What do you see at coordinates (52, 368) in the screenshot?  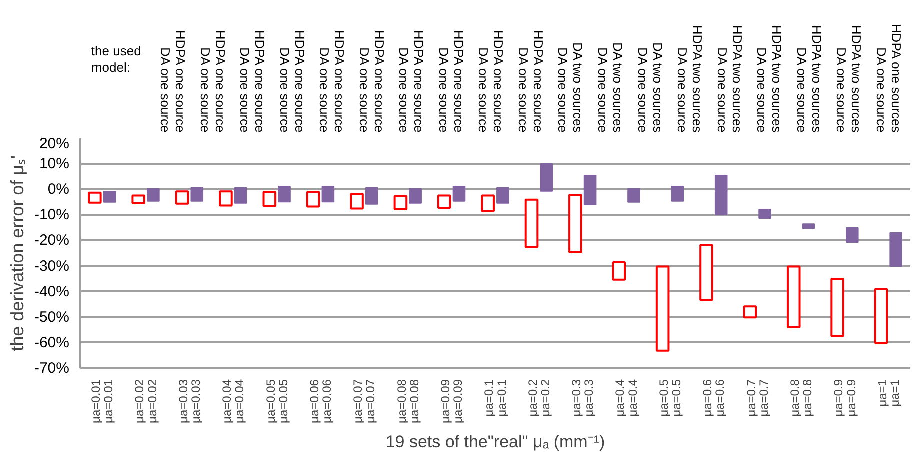 I see `y-tick-label: -70%` at bounding box center [52, 368].